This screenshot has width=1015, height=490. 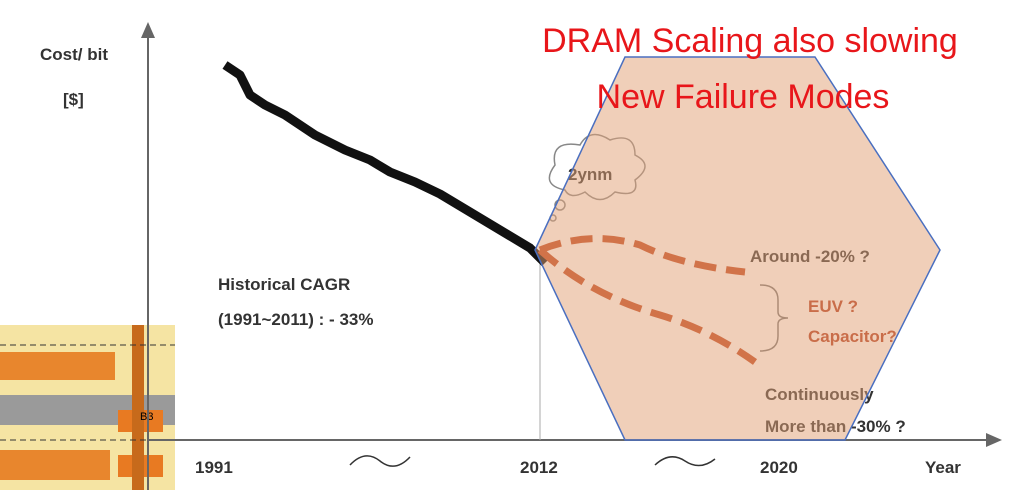 What do you see at coordinates (779, 467) in the screenshot?
I see `x-label: 2020` at bounding box center [779, 467].